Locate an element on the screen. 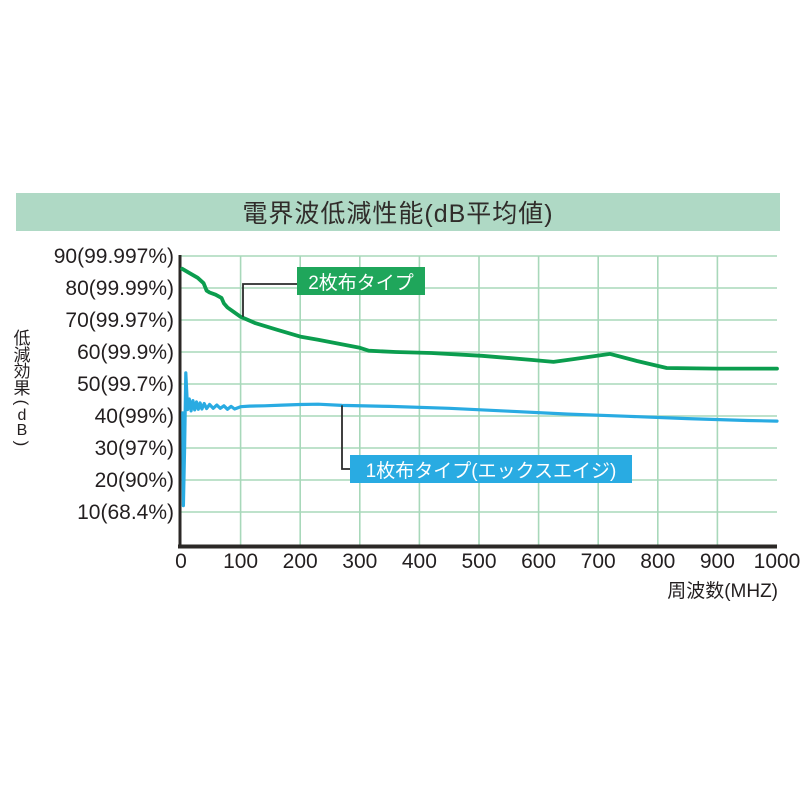 This screenshot has width=800, height=800. x-tick-label: 0 is located at coordinates (181, 561).